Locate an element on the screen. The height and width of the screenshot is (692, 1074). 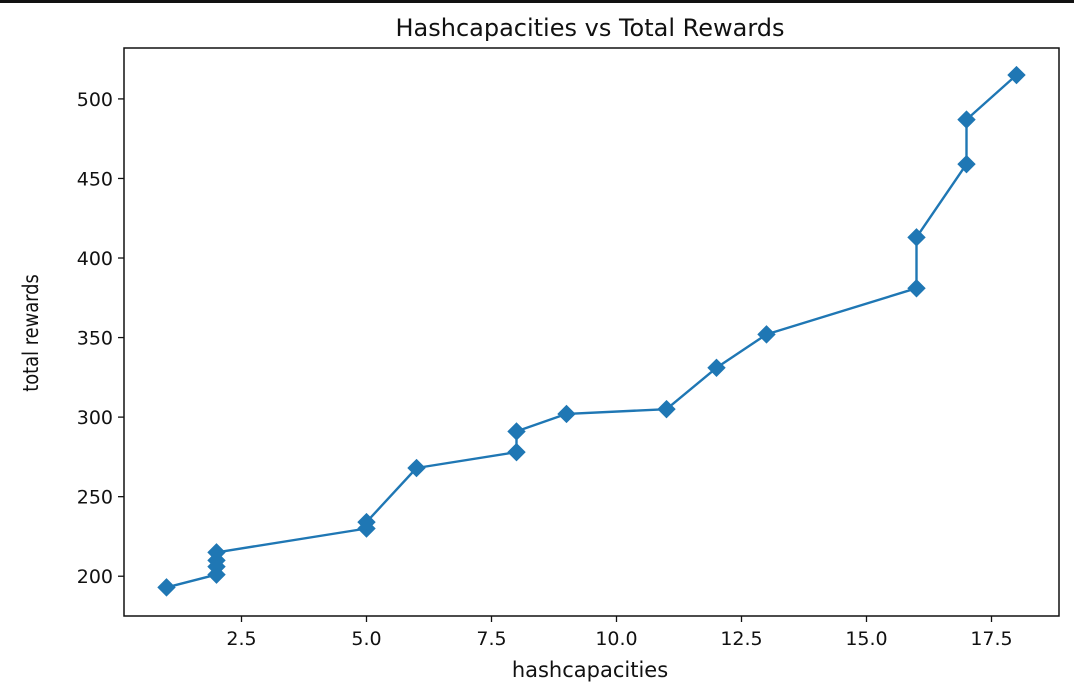
y-tick-label: 450 is located at coordinates (95, 179).